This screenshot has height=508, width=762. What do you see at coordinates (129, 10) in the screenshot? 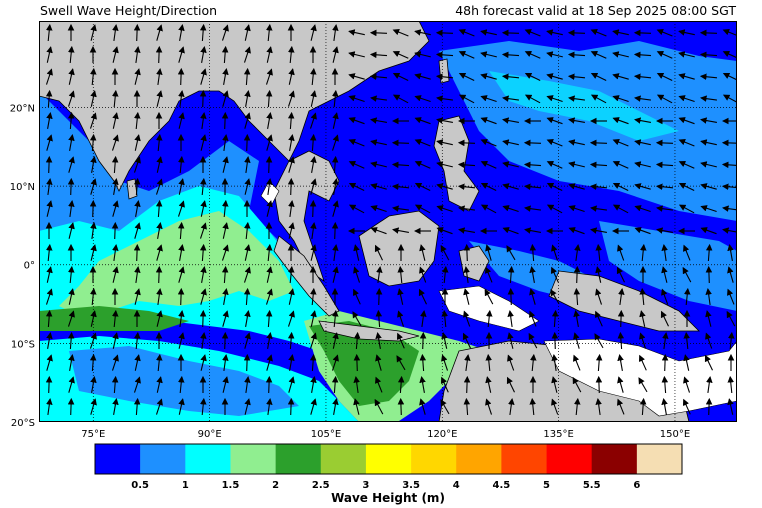
I see `chart-title: Swell Wave Height/Direction` at bounding box center [129, 10].